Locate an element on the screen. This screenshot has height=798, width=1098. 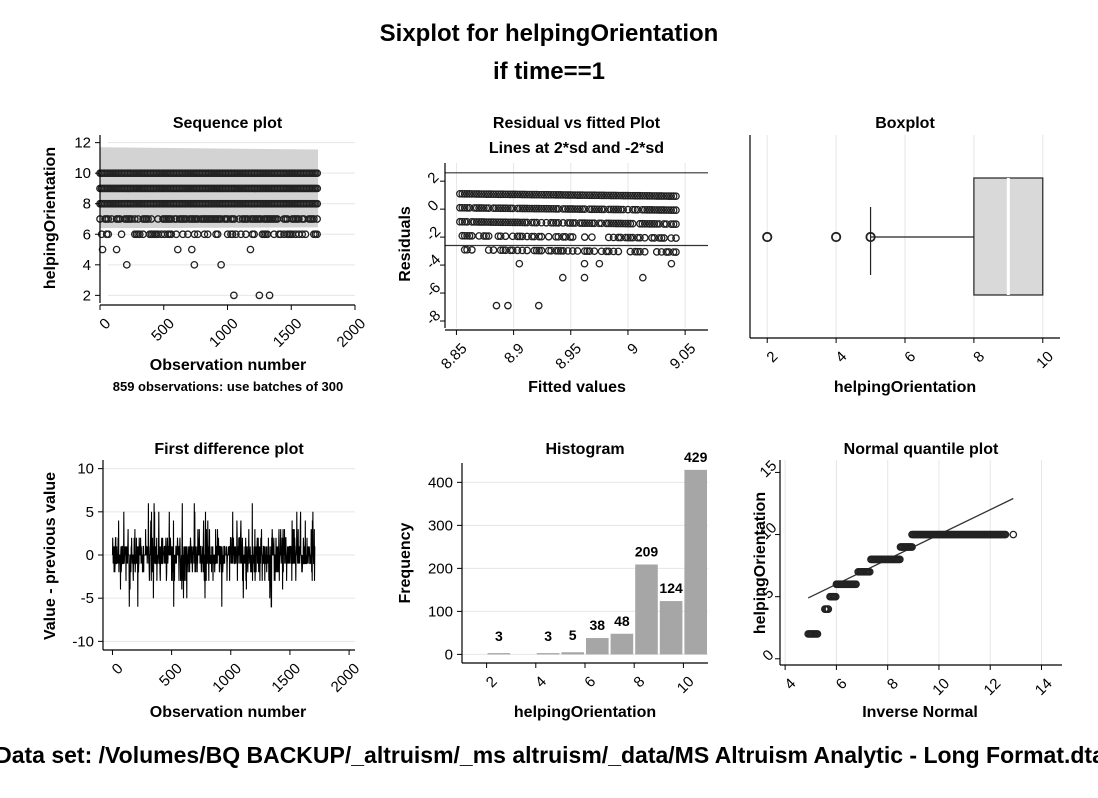
x-tick-label: 8 is located at coordinates (893, 684).